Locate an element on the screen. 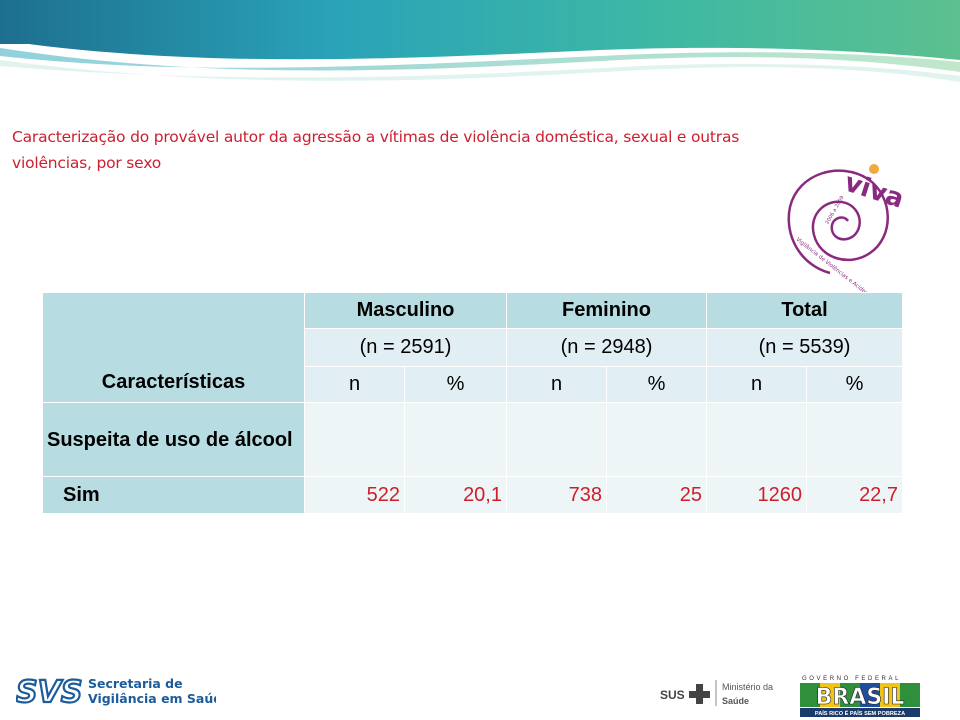 This screenshot has height=720, width=960. group-header-row: Características Masculino Feminino Total is located at coordinates (472, 347).